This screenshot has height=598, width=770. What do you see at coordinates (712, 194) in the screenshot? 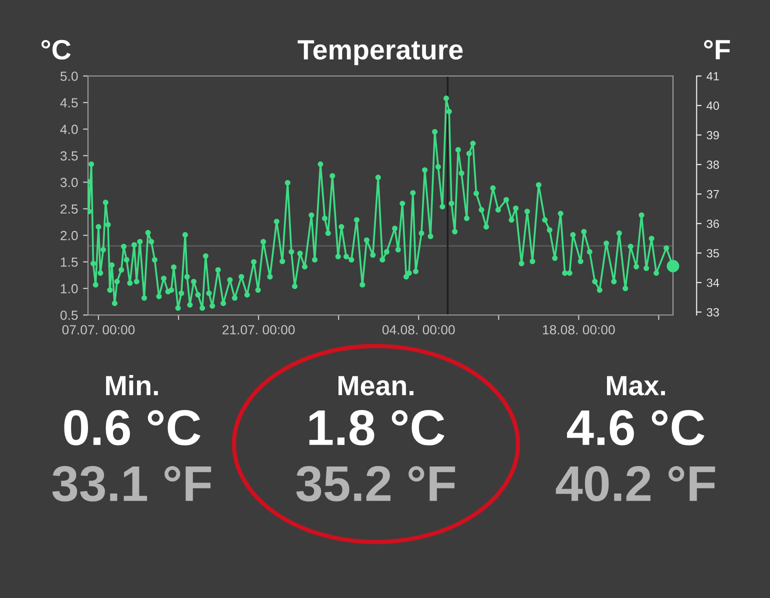
I see `y2-tick-label: 37` at bounding box center [712, 194].